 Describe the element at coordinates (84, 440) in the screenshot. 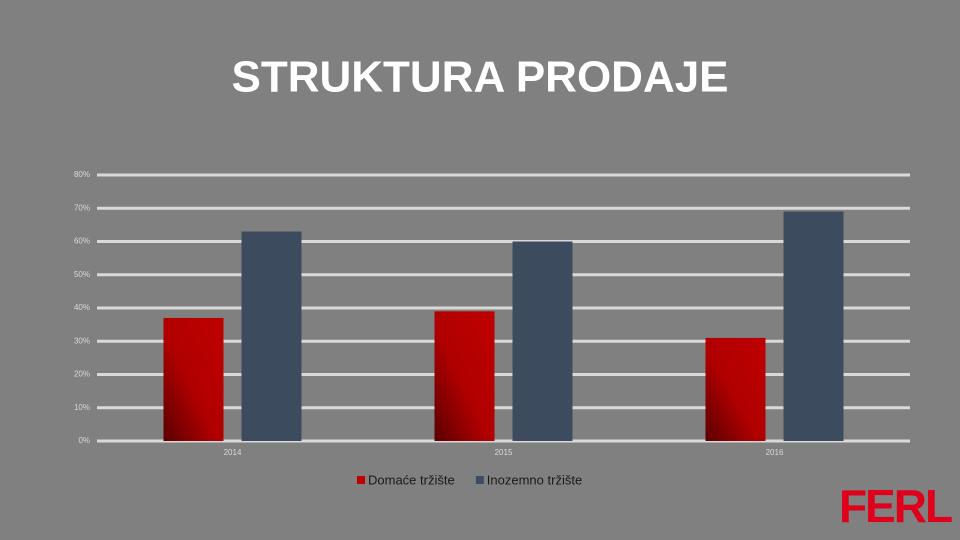

I see `y-tick-label: 0%` at that location.